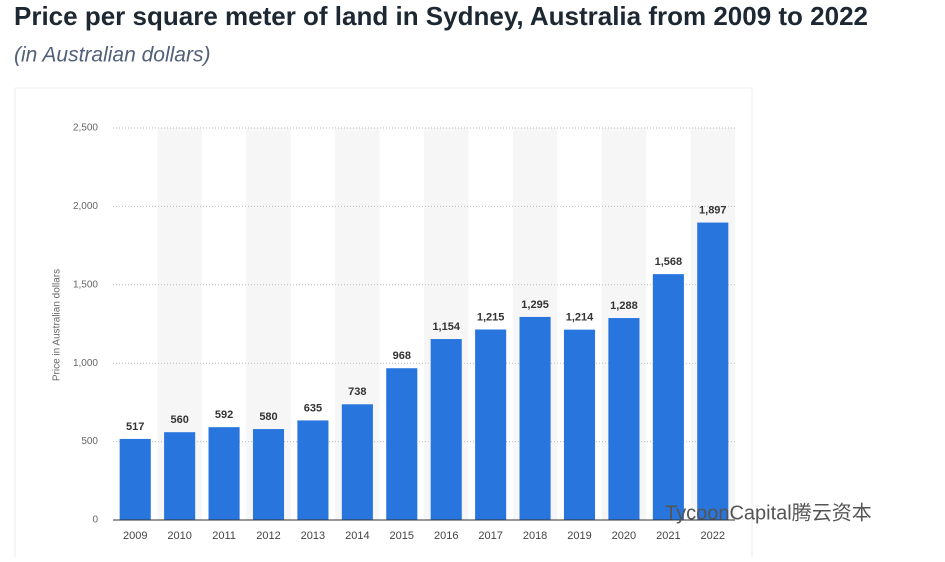 The height and width of the screenshot is (562, 945). What do you see at coordinates (624, 306) in the screenshot?
I see `value-label: 1,288` at bounding box center [624, 306].